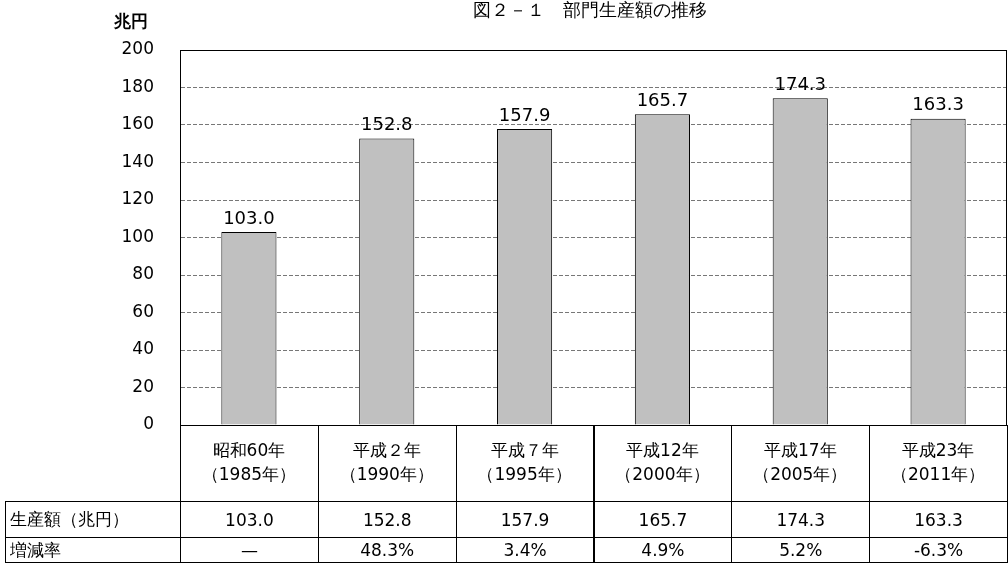  What do you see at coordinates (938, 519) in the screenshot?
I see `data-label: 163.3` at bounding box center [938, 519].